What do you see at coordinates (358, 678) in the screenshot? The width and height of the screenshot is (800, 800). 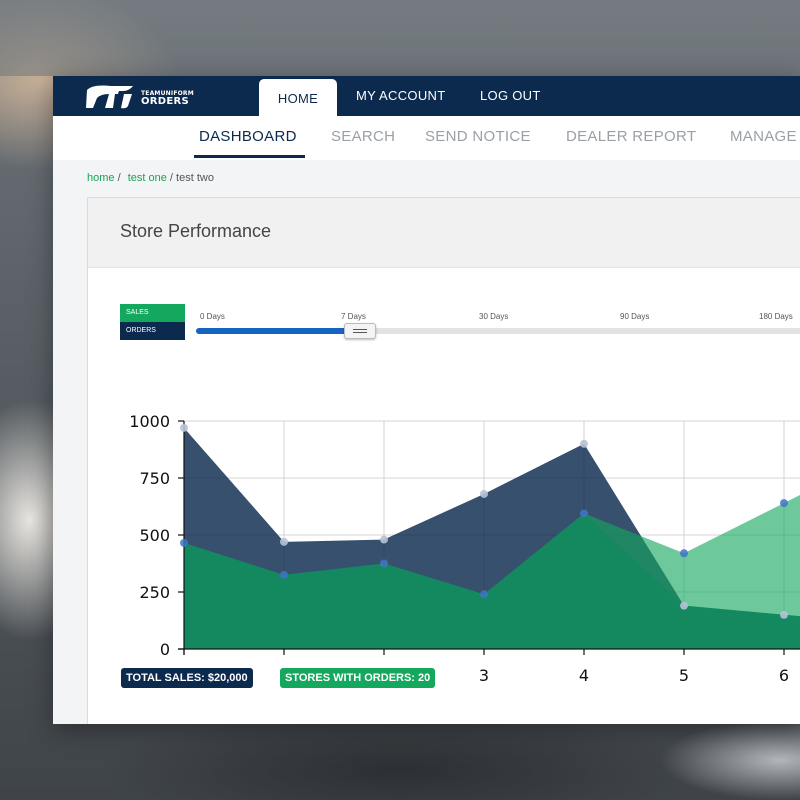 I see `stores-with-orders-badge: STORES WITH ORDERS: 20` at bounding box center [358, 678].